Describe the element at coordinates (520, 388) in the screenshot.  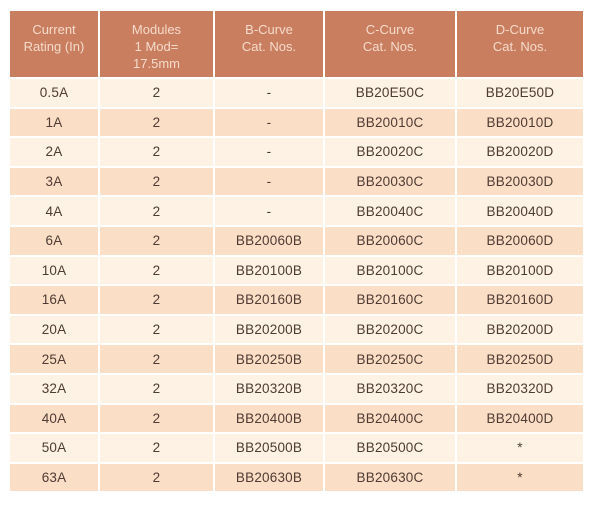
I see `cell-d-curve: BB20320D` at that location.